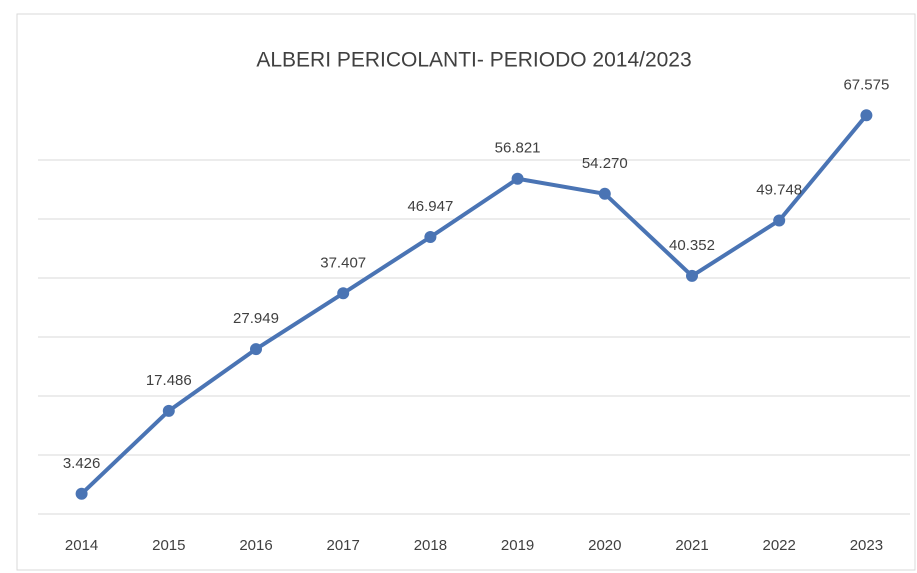 This screenshot has width=917, height=573. I want to click on data-label: 37.407, so click(343, 262).